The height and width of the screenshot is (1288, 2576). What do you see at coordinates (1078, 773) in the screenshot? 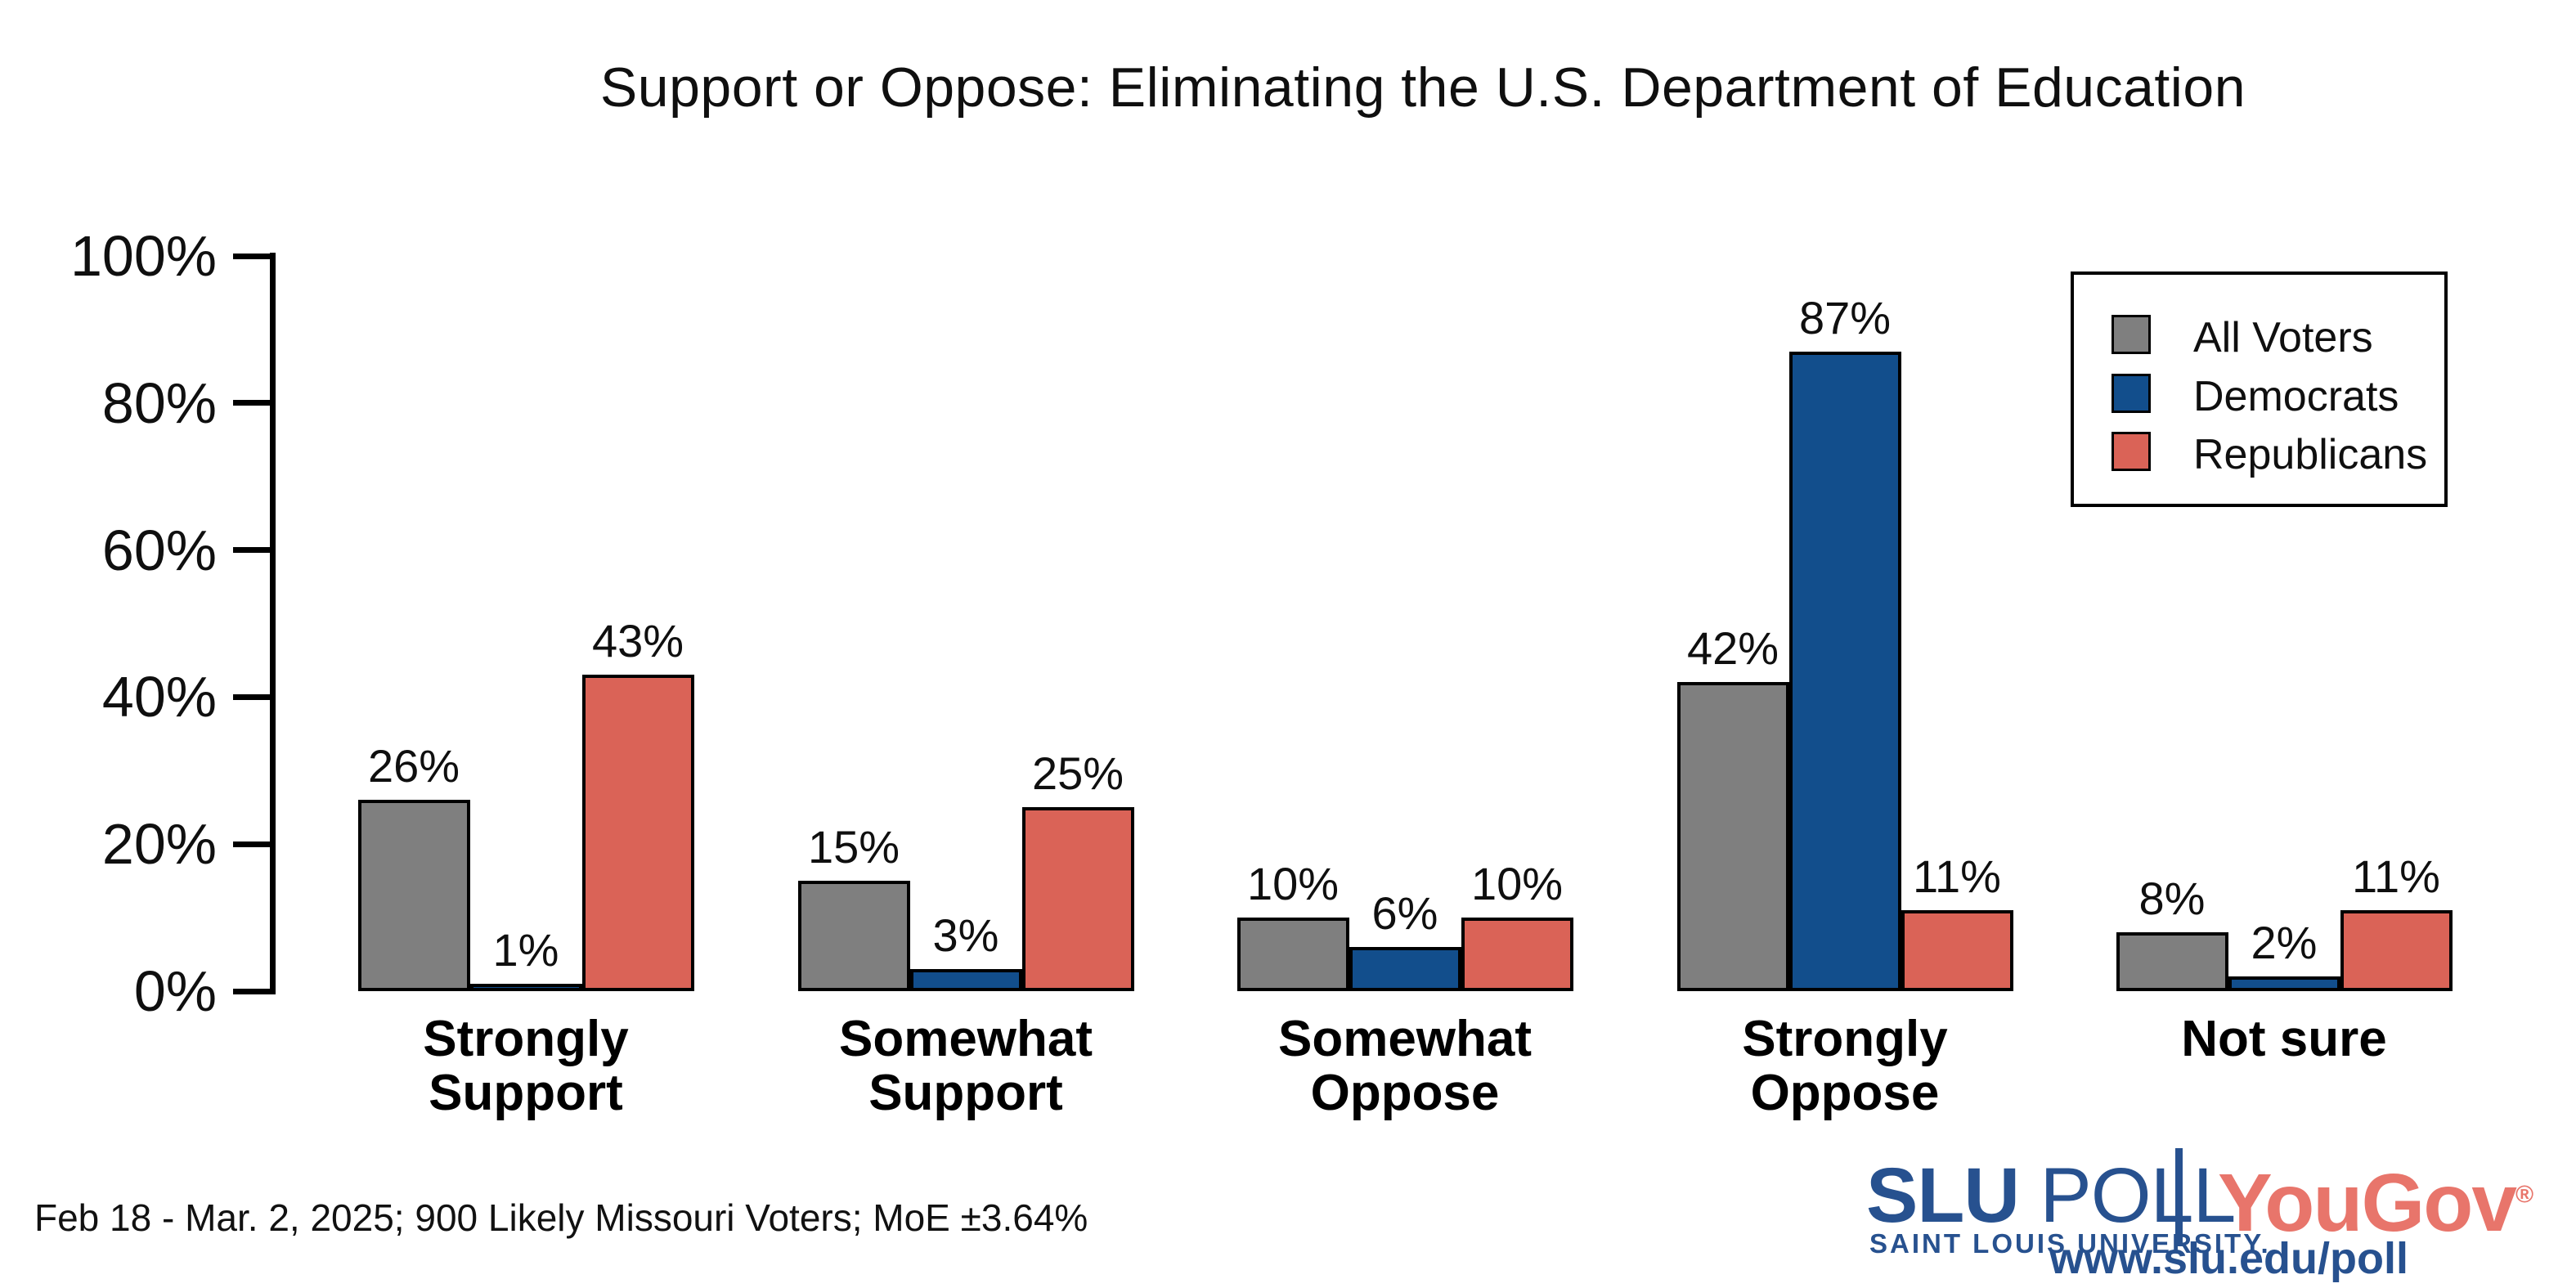
I see `bar-value-label: 25%` at bounding box center [1078, 773].